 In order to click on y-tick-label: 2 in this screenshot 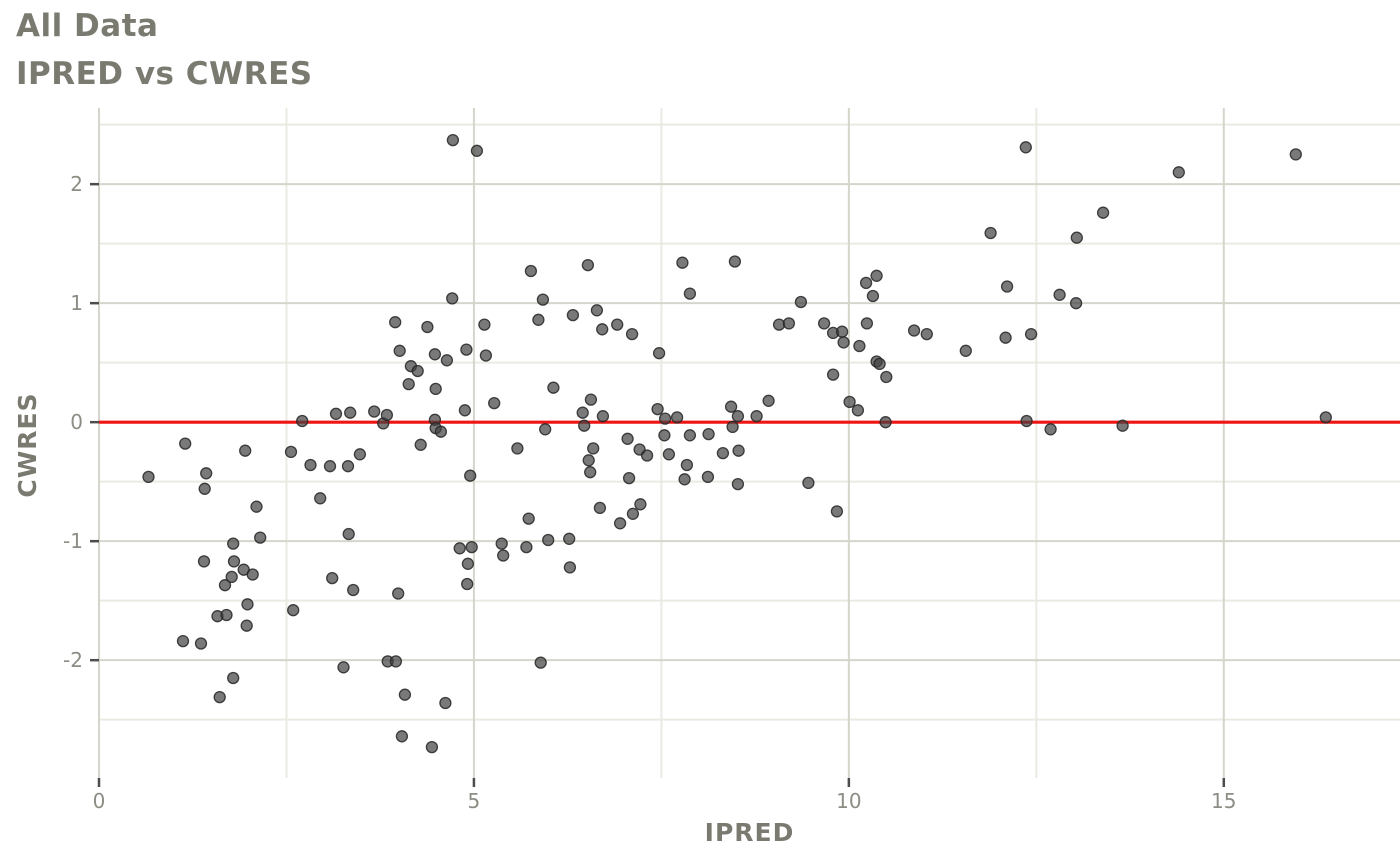, I will do `click(76, 184)`.